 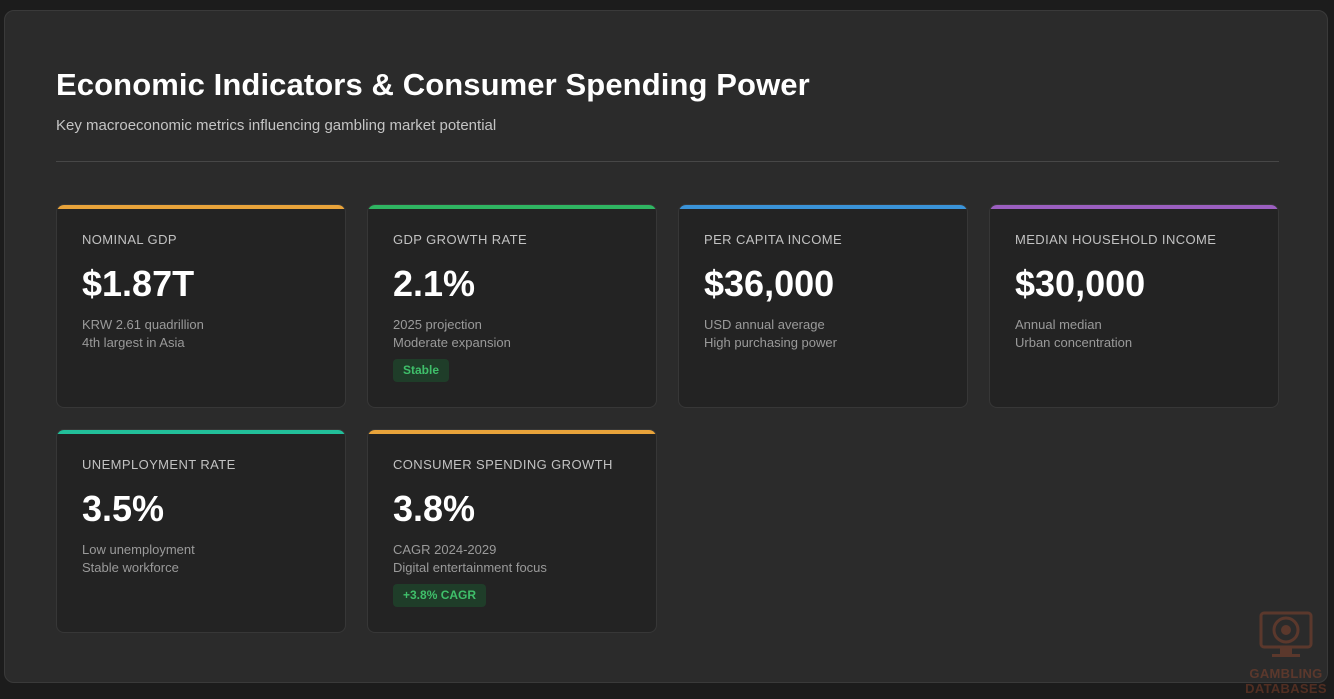 I want to click on card-detail-2: Stable workforce, so click(x=130, y=567).